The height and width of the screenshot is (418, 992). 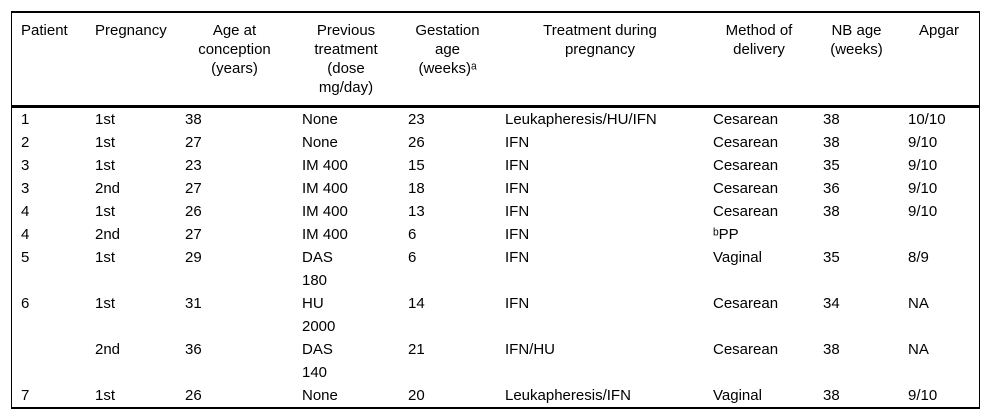 I want to click on table-cell: 7, so click(x=25, y=395).